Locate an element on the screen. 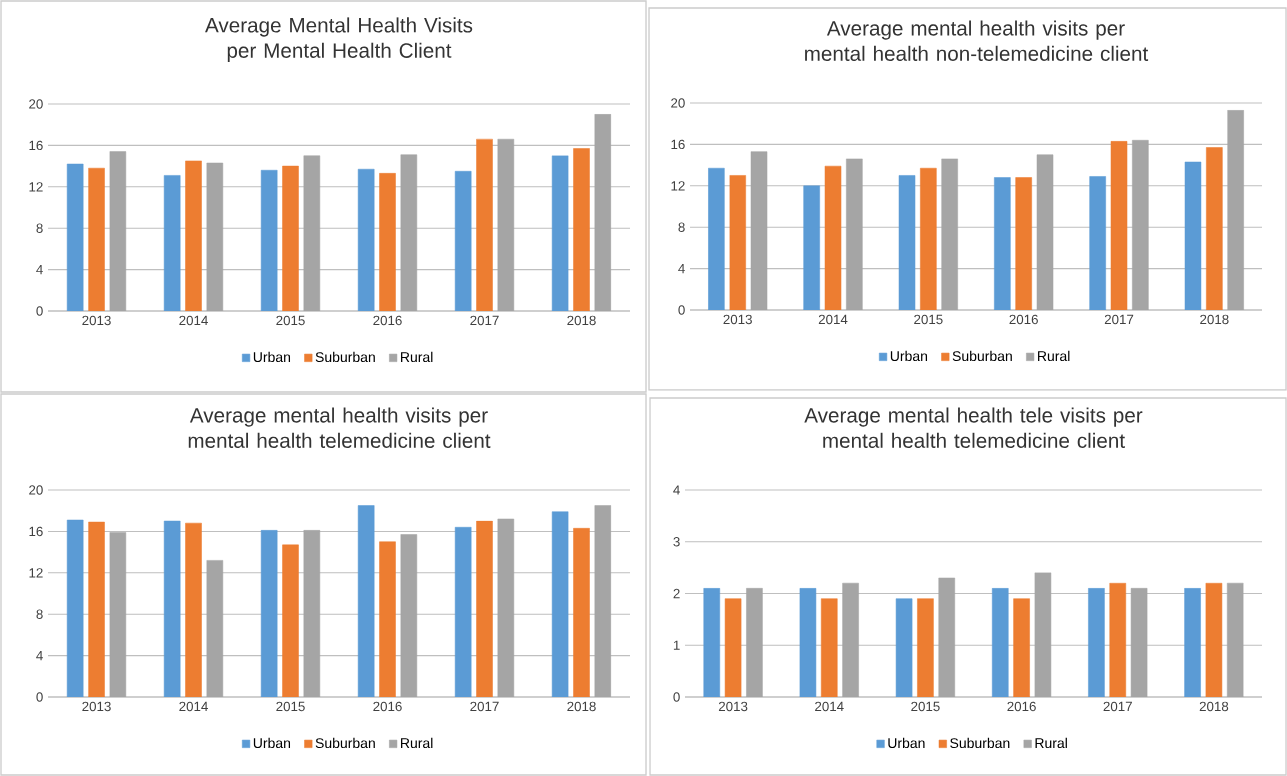  y-tick-label: 3 is located at coordinates (676, 542).